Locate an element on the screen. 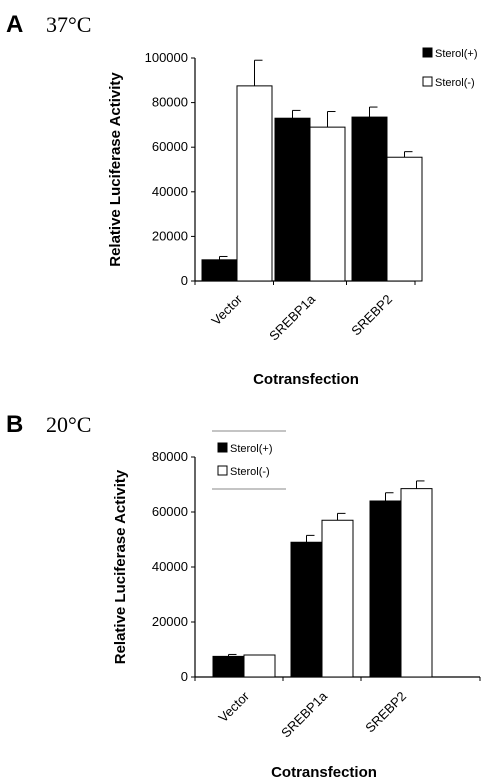 The height and width of the screenshot is (782, 486). panel-letter: B is located at coordinates (14, 424).